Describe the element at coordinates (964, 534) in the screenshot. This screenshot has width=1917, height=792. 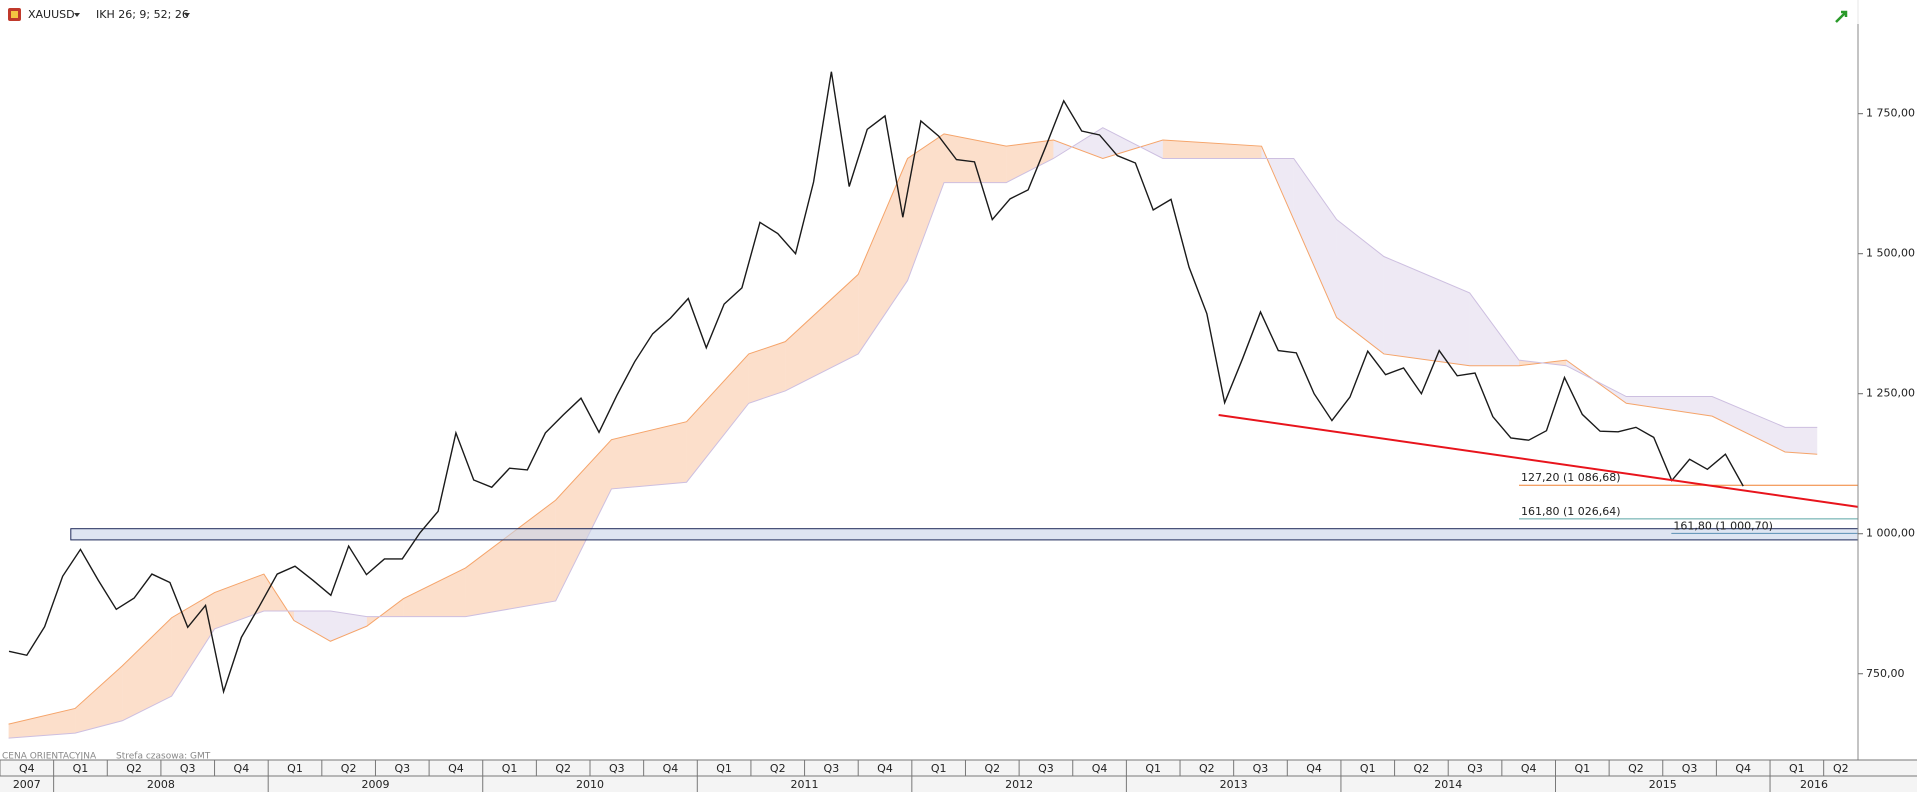
I see `support-zone` at that location.